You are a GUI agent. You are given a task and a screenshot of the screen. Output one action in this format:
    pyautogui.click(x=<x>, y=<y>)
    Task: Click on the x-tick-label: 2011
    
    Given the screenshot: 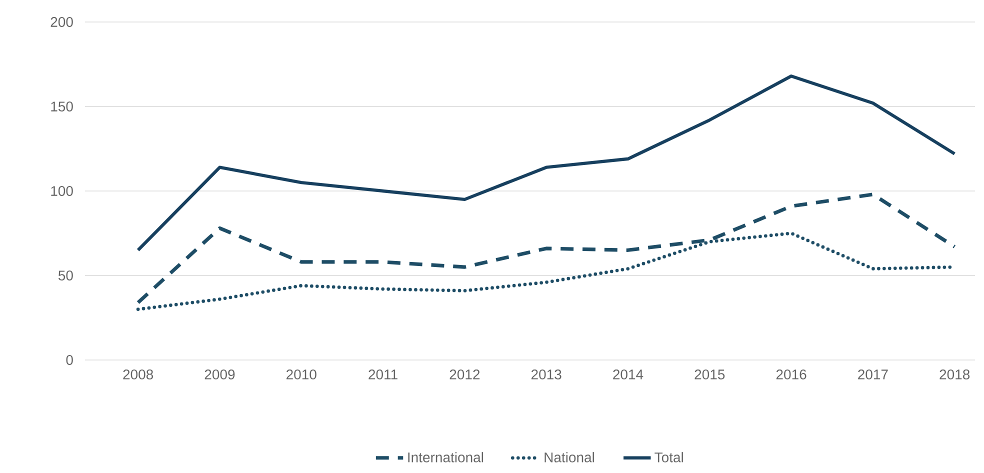 What is the action you would take?
    pyautogui.click(x=383, y=375)
    